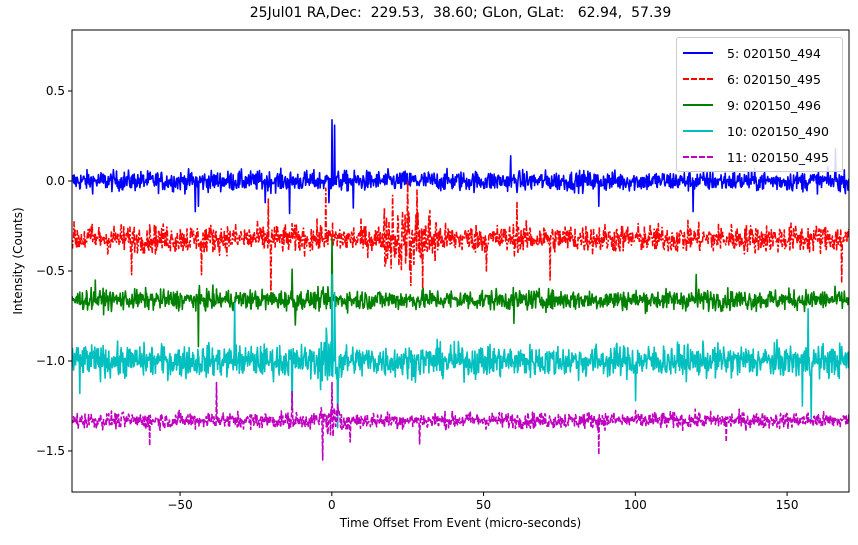 This screenshot has width=858, height=545. Describe the element at coordinates (774, 105) in the screenshot. I see `legend-label: 9: 020150_496` at that location.